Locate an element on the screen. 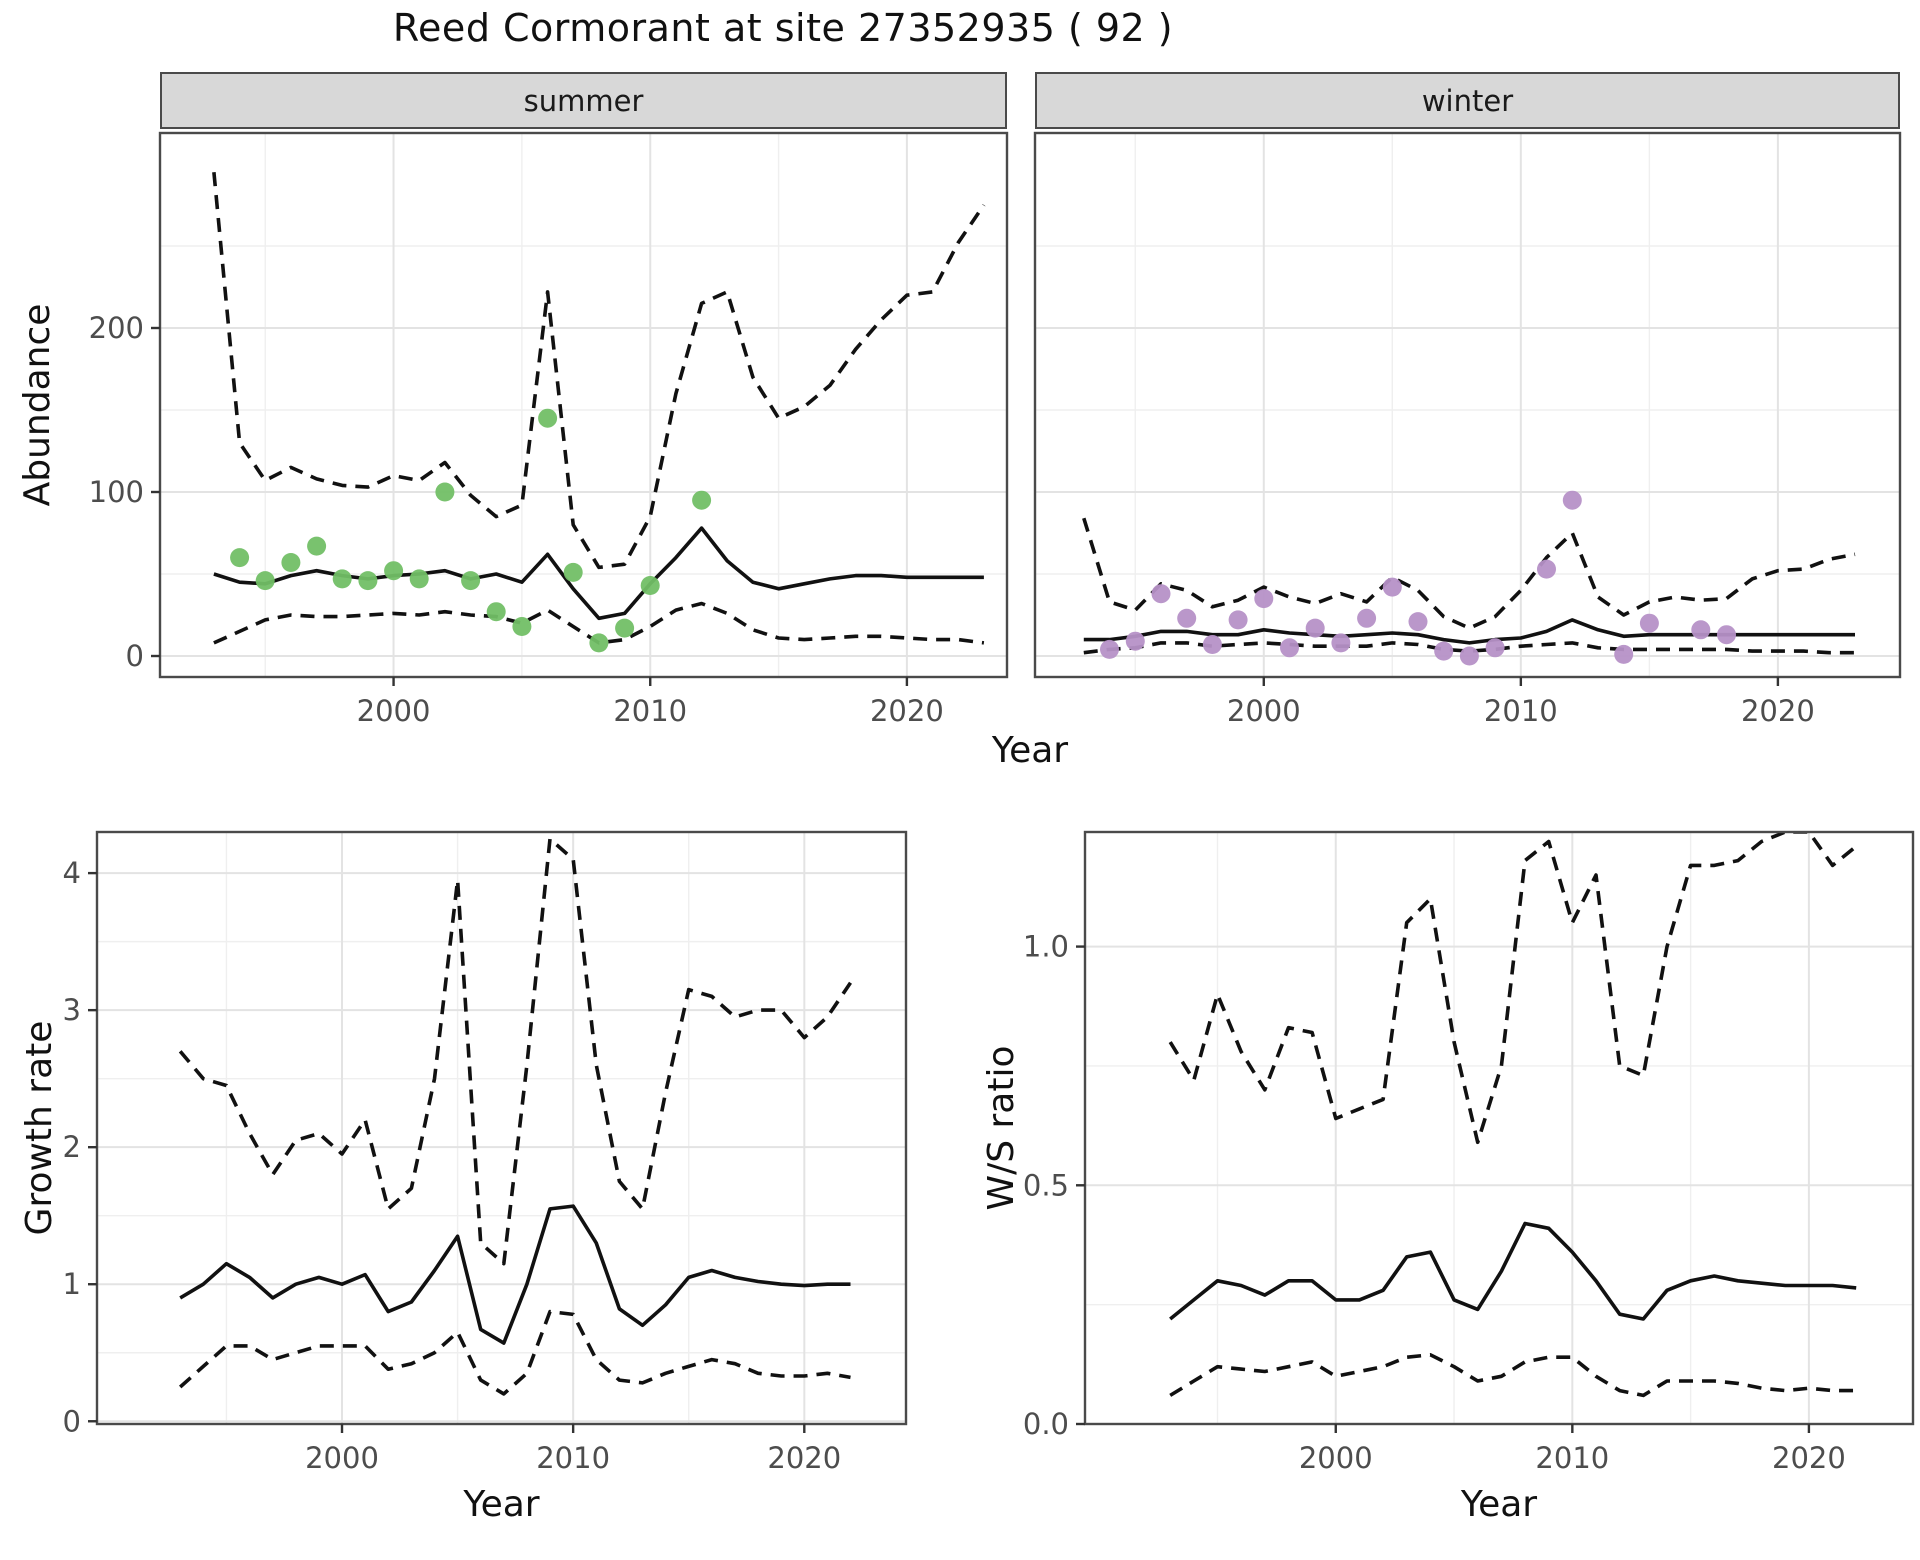 The height and width of the screenshot is (1560, 1920). y-tick-label: 1 is located at coordinates (72, 1284).